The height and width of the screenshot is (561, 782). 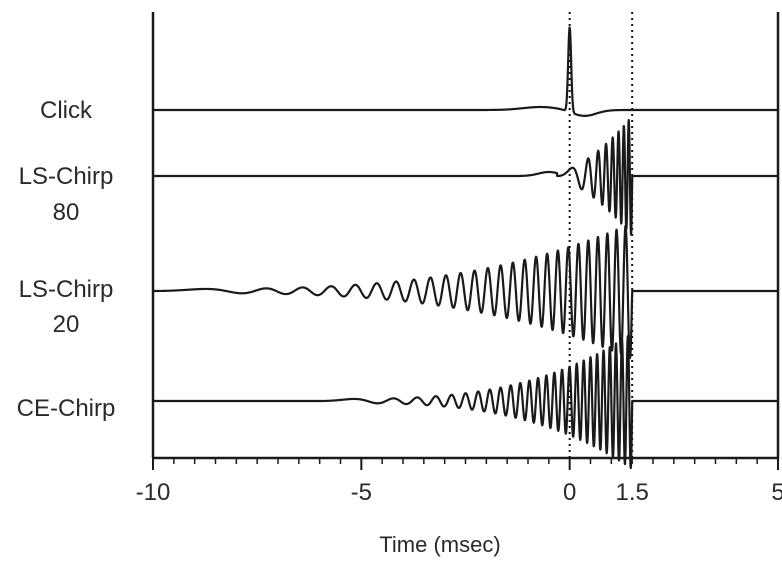 I want to click on series-label: 20, so click(x=66, y=324).